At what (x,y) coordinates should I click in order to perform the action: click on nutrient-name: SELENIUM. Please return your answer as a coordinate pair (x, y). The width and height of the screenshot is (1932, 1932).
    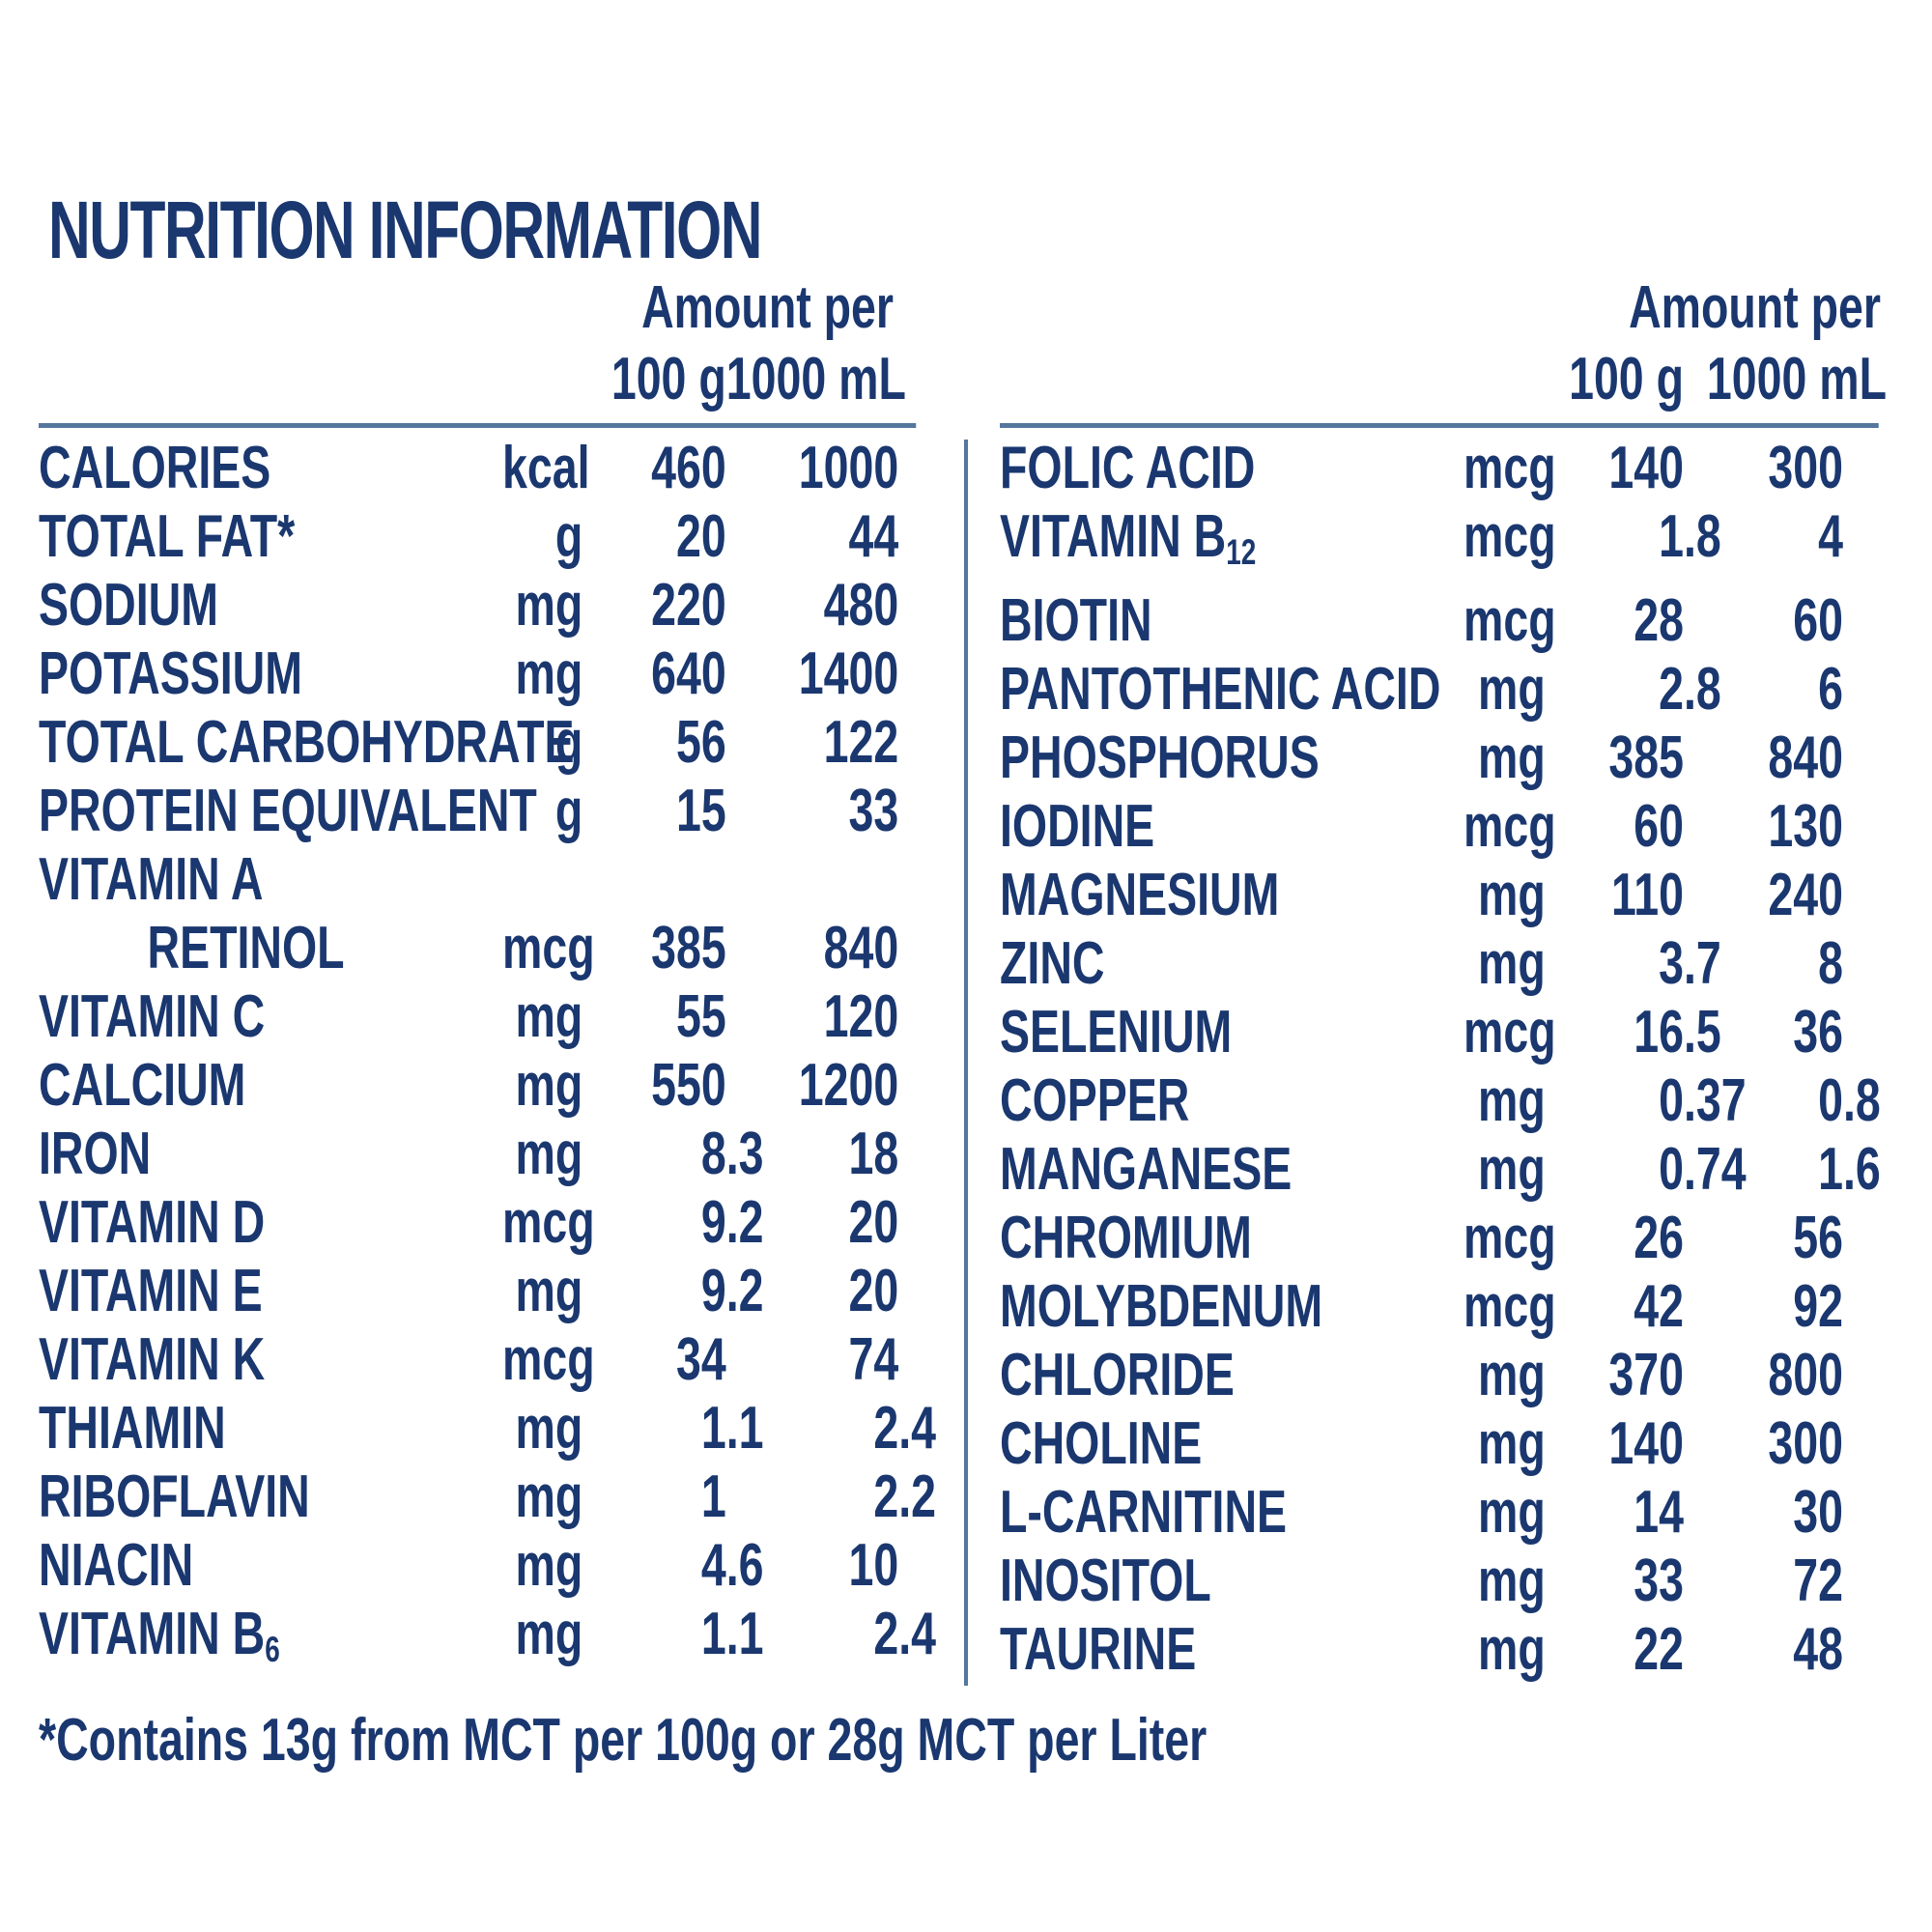
    Looking at the image, I should click on (1116, 1032).